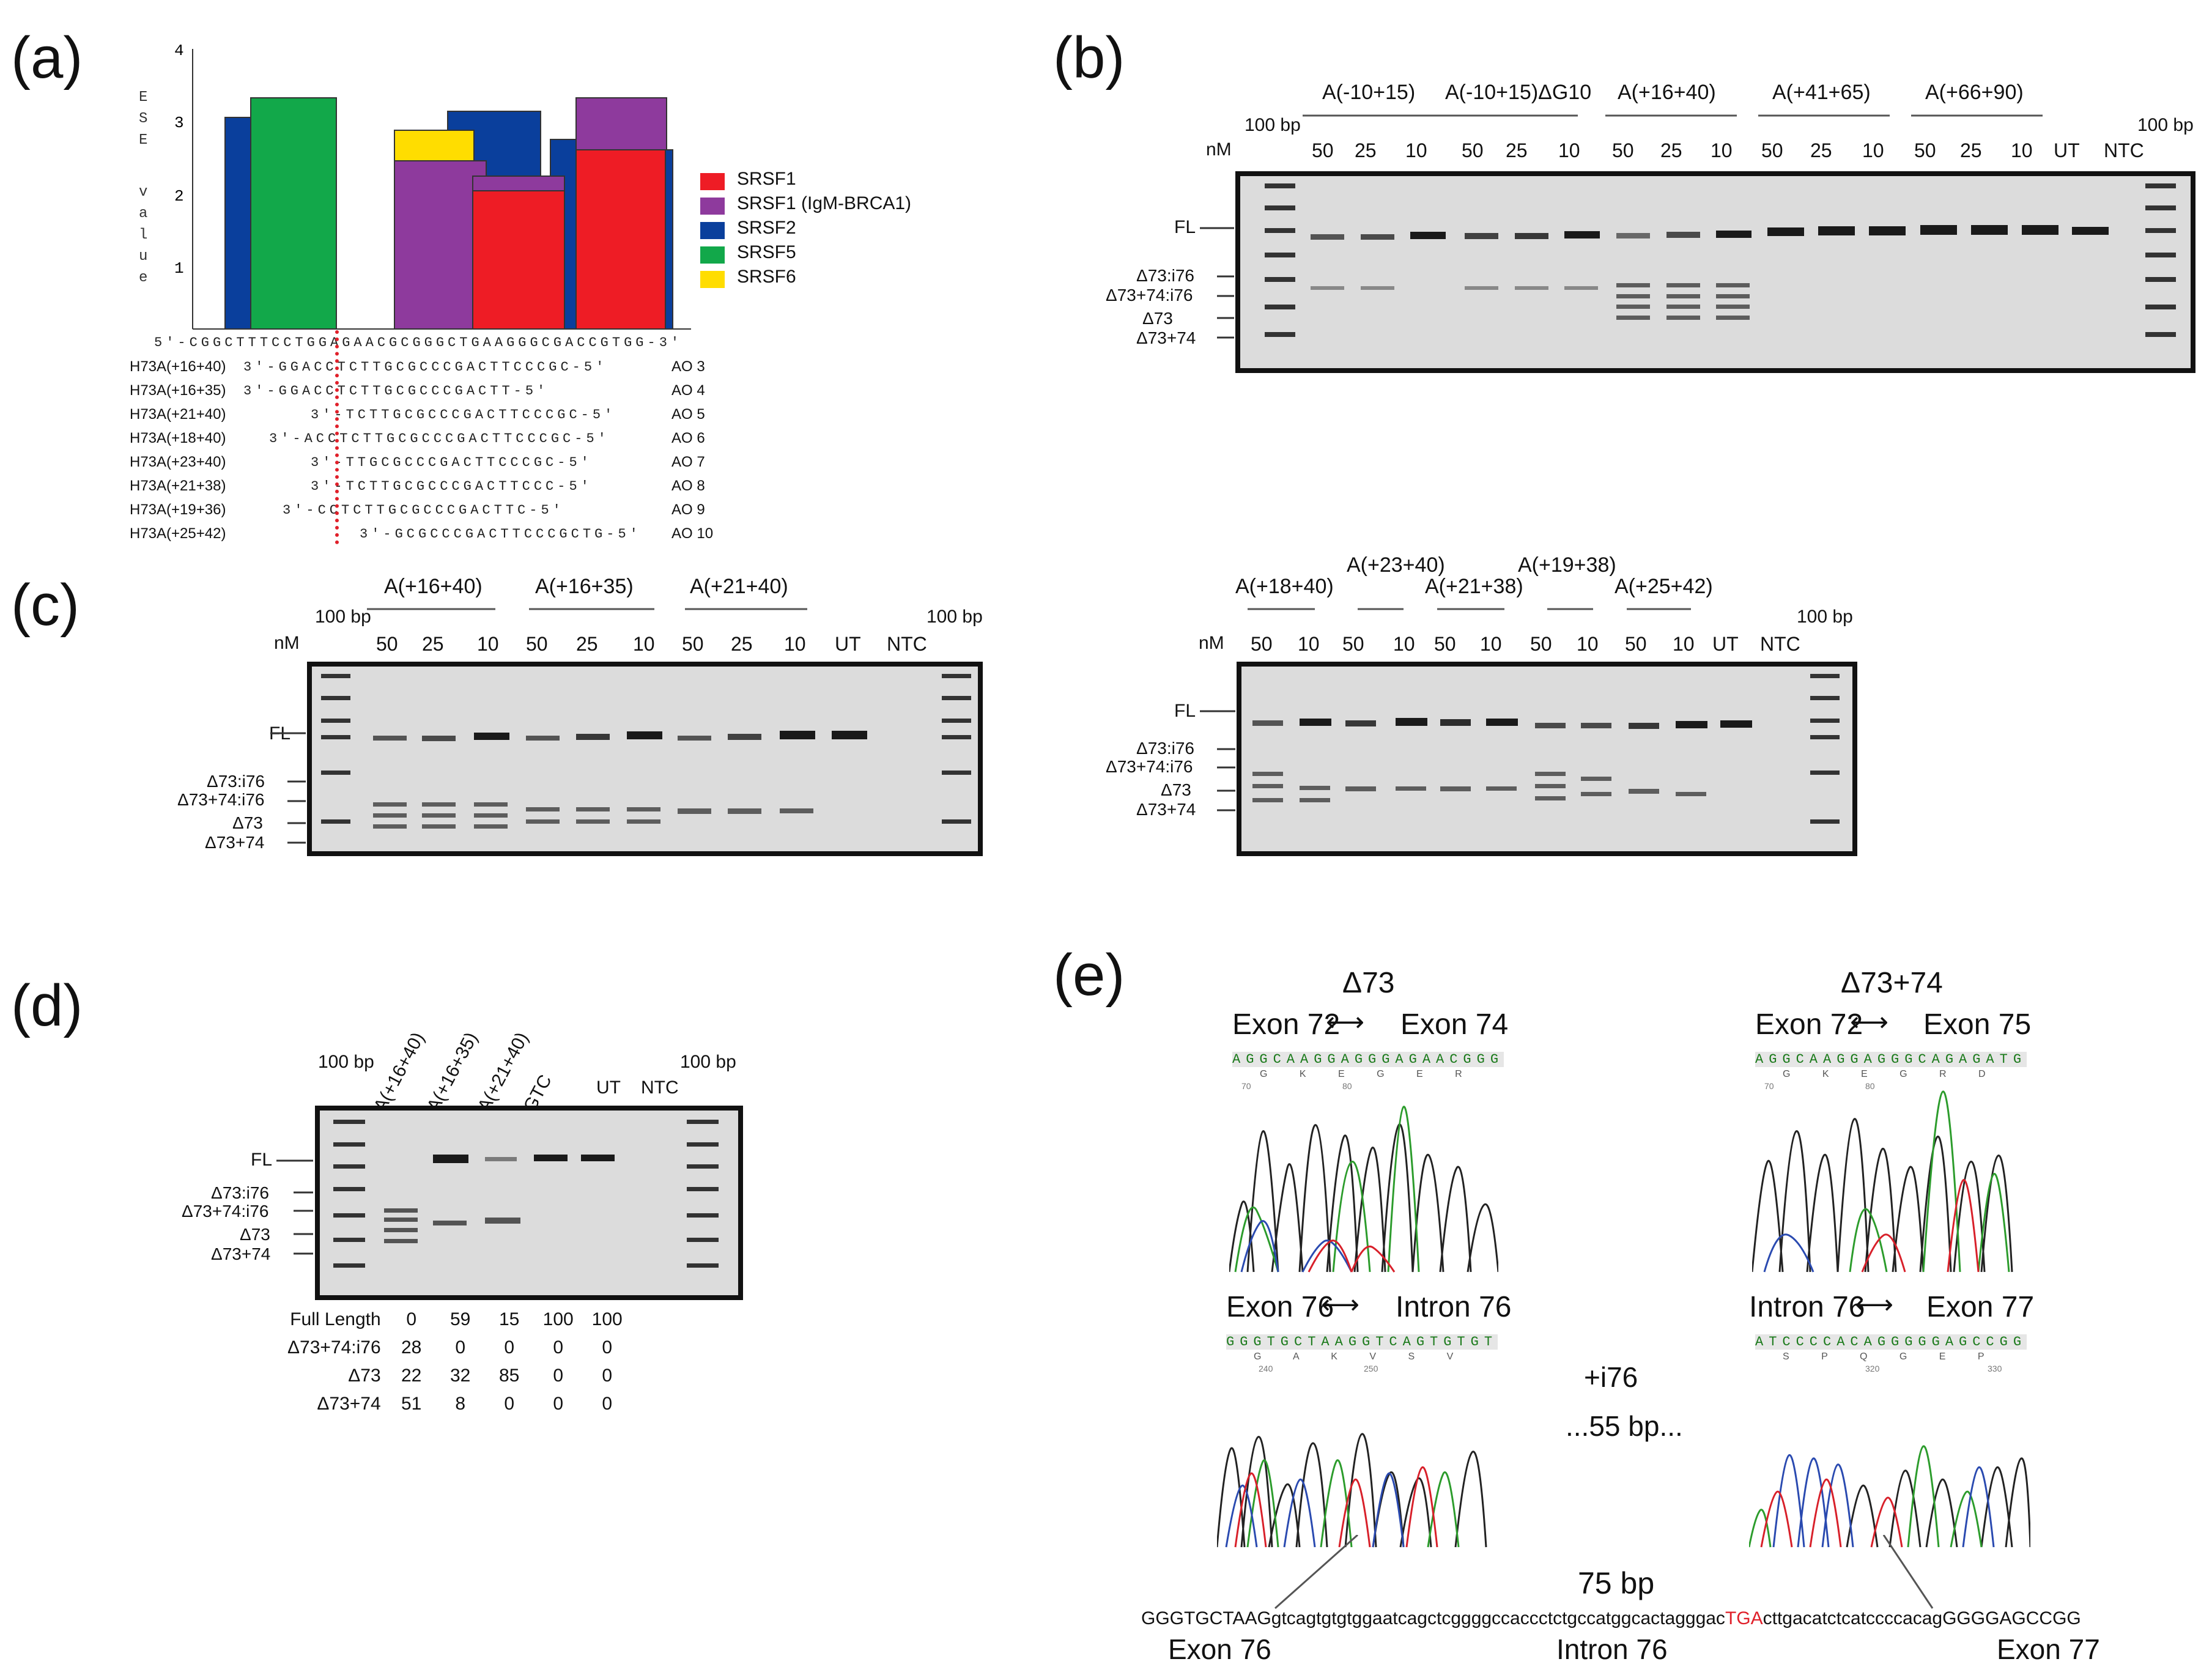 Image resolution: width=2212 pixels, height=1678 pixels. Describe the element at coordinates (607, 1319) in the screenshot. I see `cell: 100` at that location.